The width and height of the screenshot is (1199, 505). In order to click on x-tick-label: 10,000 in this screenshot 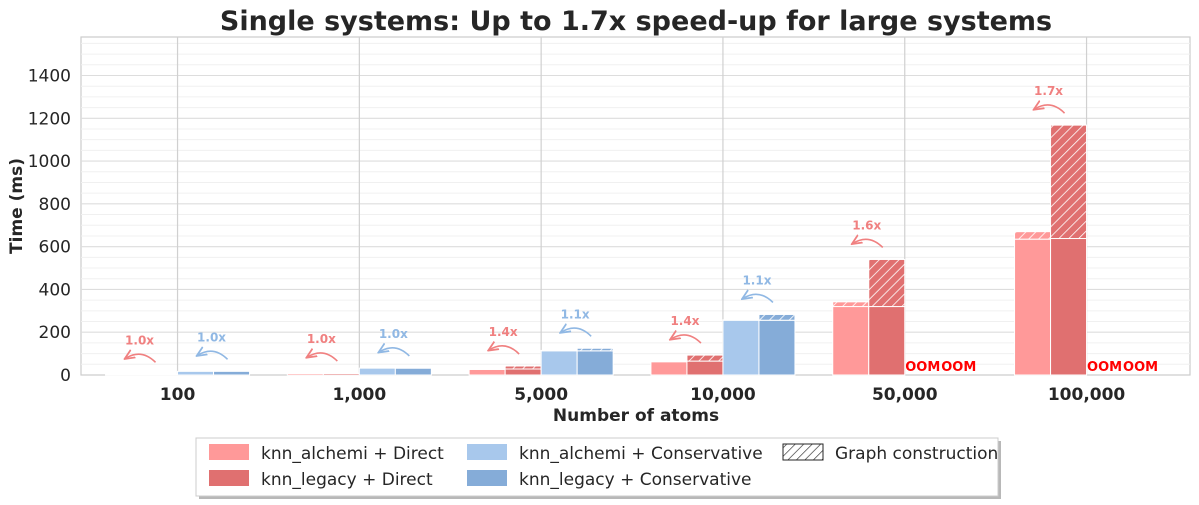, I will do `click(723, 395)`.